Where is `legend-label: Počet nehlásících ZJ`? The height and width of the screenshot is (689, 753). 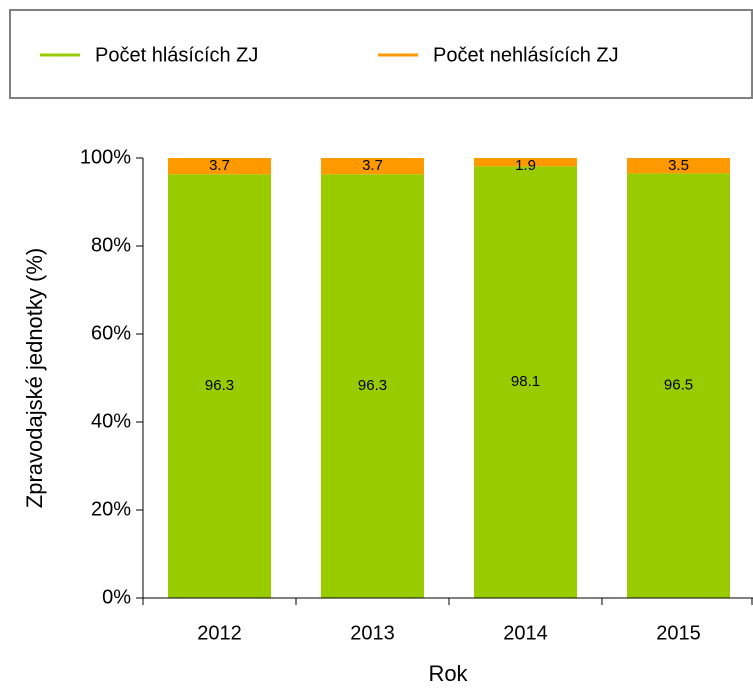
legend-label: Počet nehlásících ZJ is located at coordinates (526, 55).